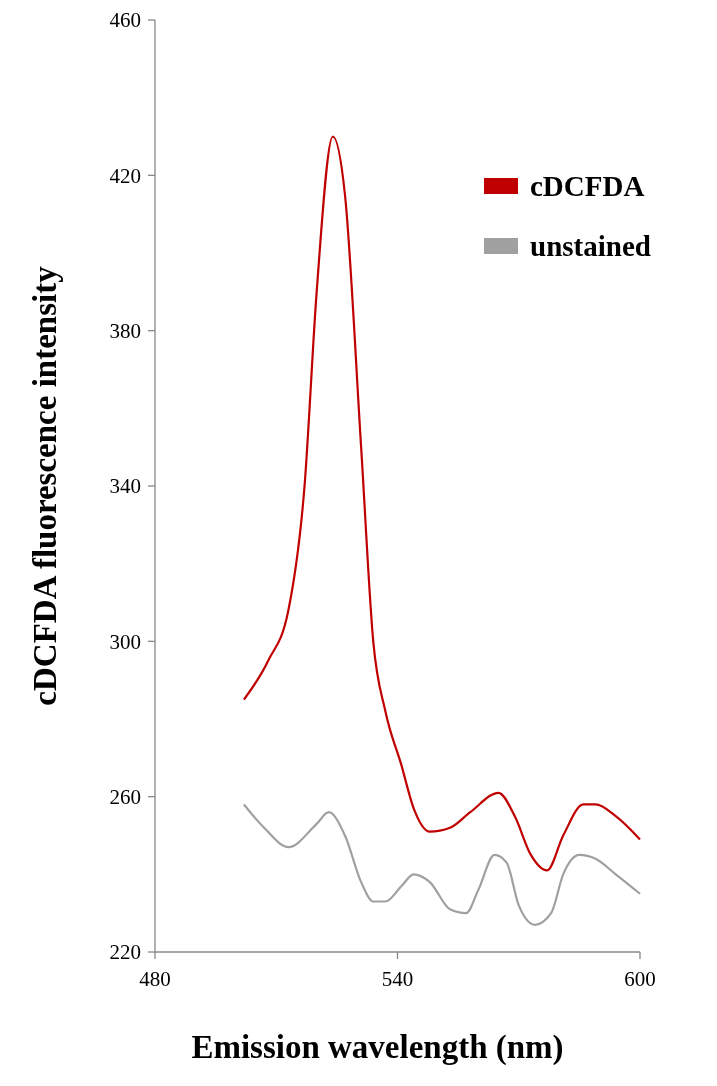 This screenshot has height=1086, width=717. I want to click on y-tick-label: 460, so click(125, 20).